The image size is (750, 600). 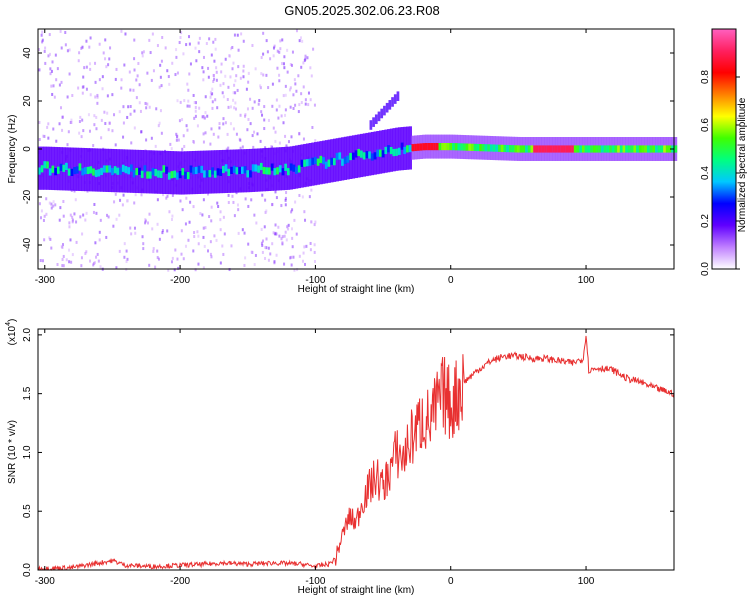 What do you see at coordinates (451, 280) in the screenshot?
I see `spectrogram-x-tick-label: 0` at bounding box center [451, 280].